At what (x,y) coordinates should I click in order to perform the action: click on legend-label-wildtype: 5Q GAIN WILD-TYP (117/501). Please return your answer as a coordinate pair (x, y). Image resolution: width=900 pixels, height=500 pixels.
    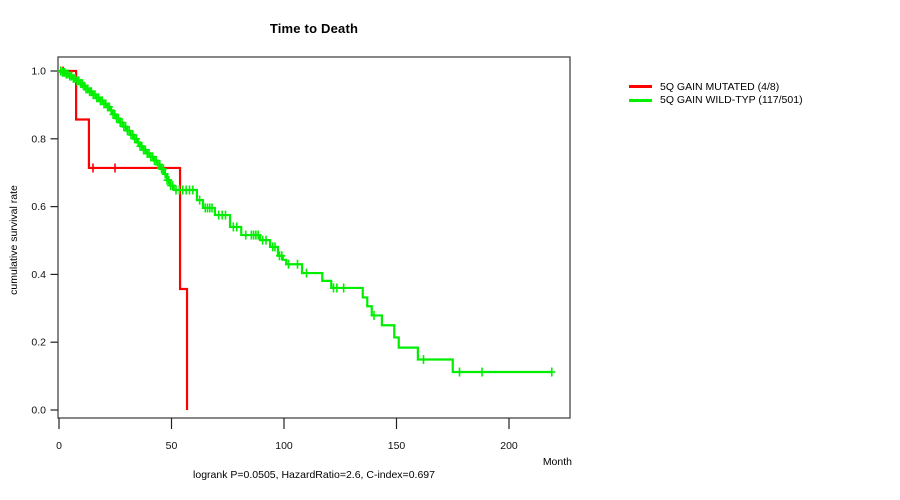
    Looking at the image, I should click on (731, 100).